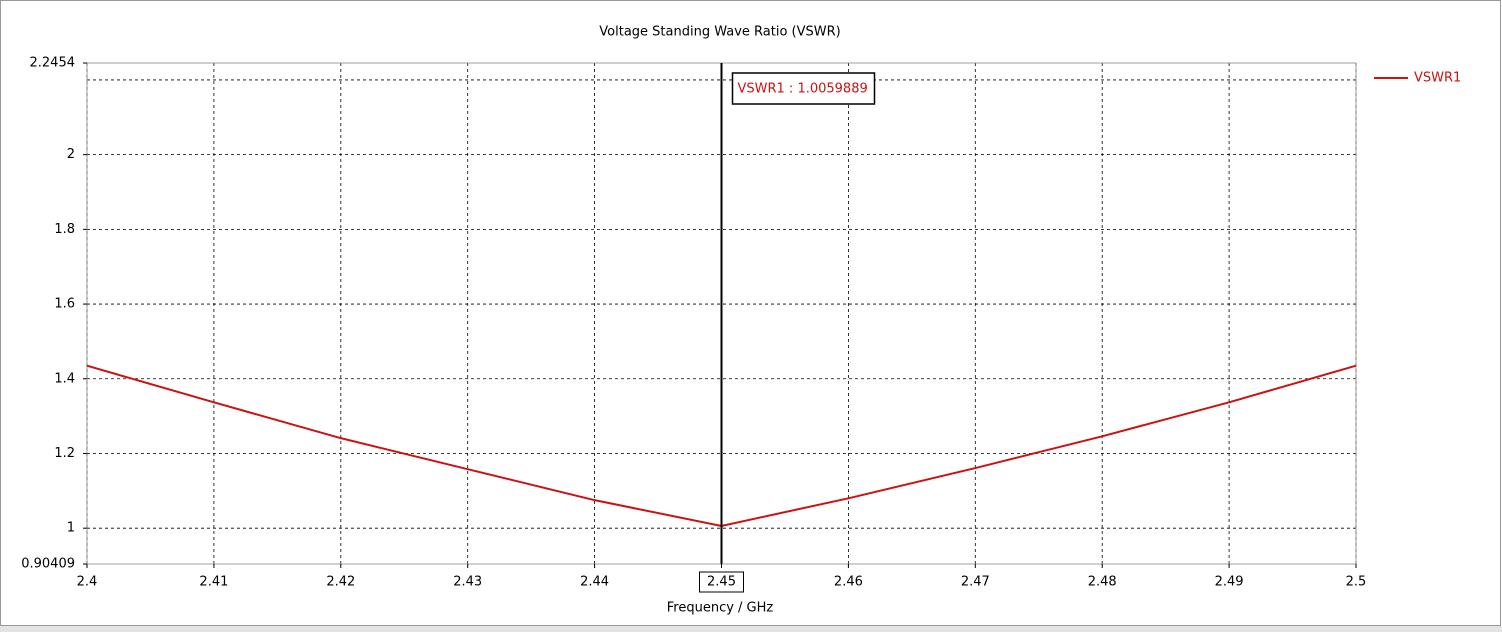  I want to click on x-tick-label: 2.47, so click(975, 582).